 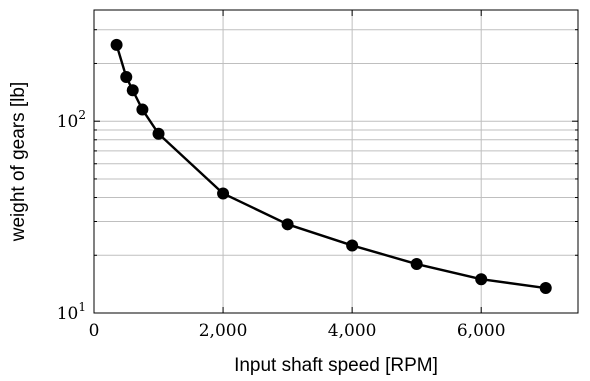 What do you see at coordinates (223, 331) in the screenshot?
I see `x-tick-label: 2,000` at bounding box center [223, 331].